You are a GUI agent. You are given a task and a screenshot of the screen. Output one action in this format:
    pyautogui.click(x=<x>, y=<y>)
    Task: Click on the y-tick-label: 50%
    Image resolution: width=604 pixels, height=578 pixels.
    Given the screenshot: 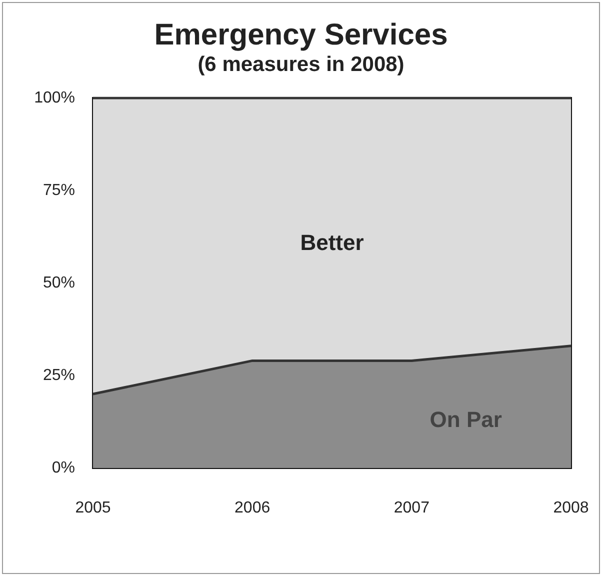 What is the action you would take?
    pyautogui.click(x=58, y=283)
    